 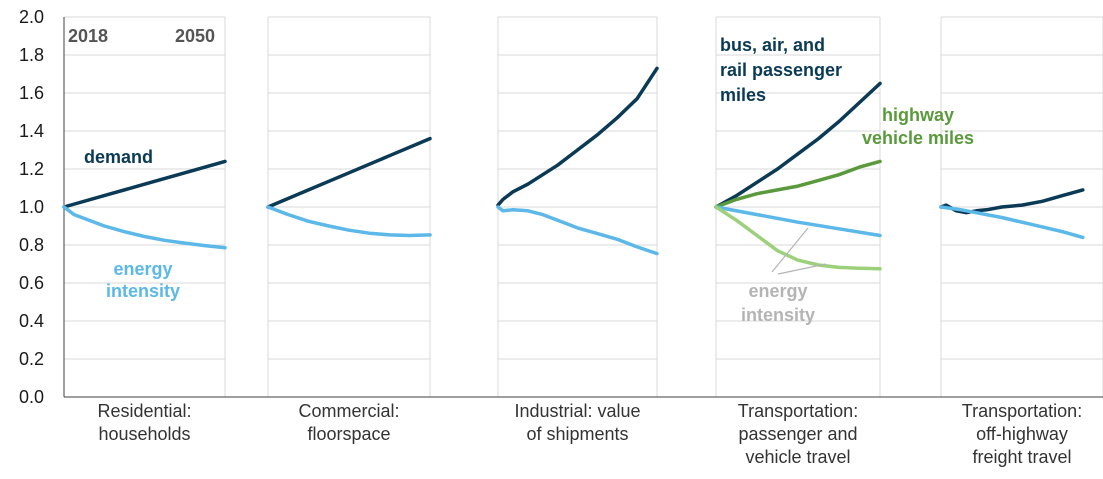 What do you see at coordinates (1022, 434) in the screenshot?
I see `category-label: off-highway` at bounding box center [1022, 434].